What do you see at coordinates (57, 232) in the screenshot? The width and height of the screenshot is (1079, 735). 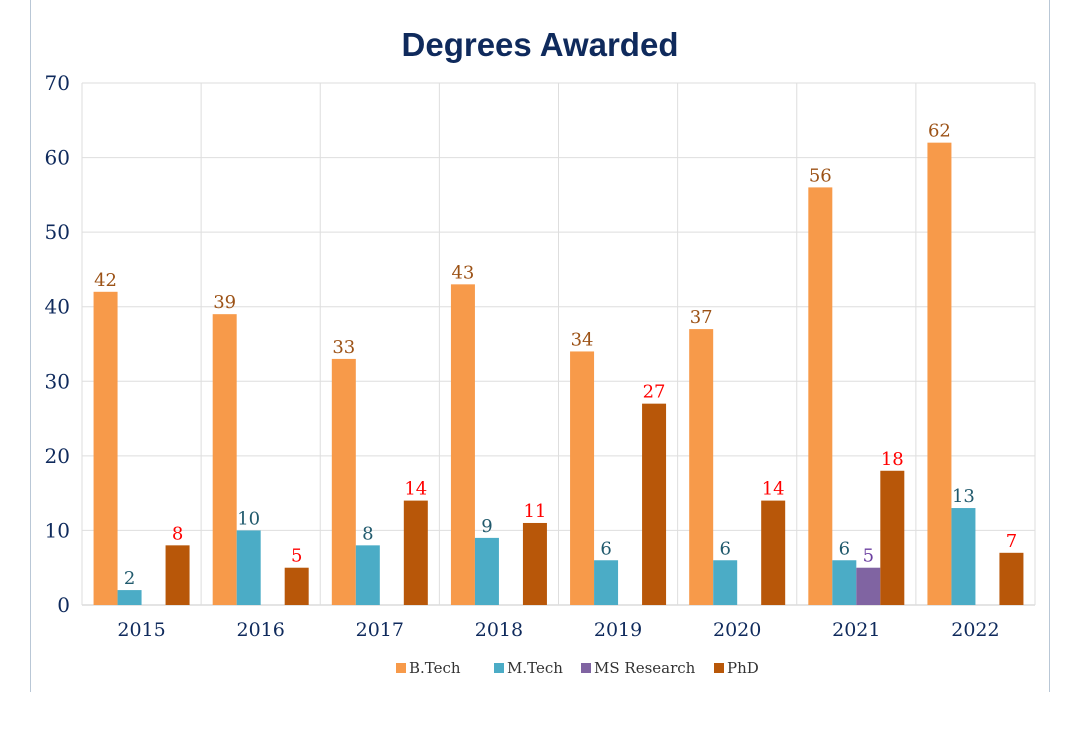 I see `y-tick-label: 50` at bounding box center [57, 232].